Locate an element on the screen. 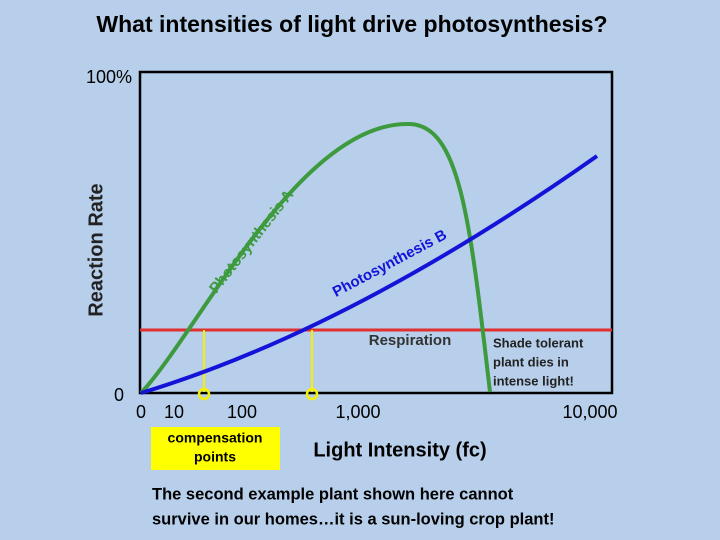 This screenshot has width=720, height=540. compensation-box is located at coordinates (215, 448).